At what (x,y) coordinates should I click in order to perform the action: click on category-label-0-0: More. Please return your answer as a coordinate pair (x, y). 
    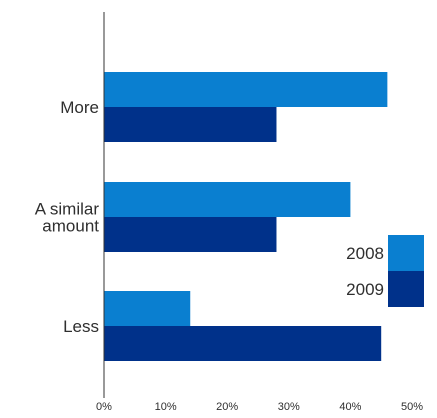
    Looking at the image, I should click on (79, 107).